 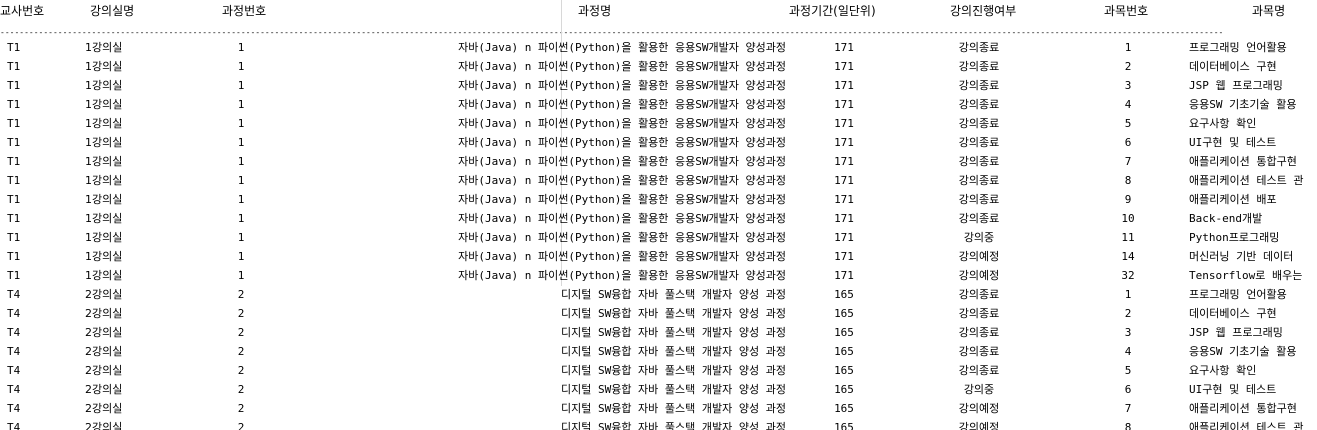 I want to click on cell-subject-name: 응용SW 기초기술 활용, so click(x=1243, y=104).